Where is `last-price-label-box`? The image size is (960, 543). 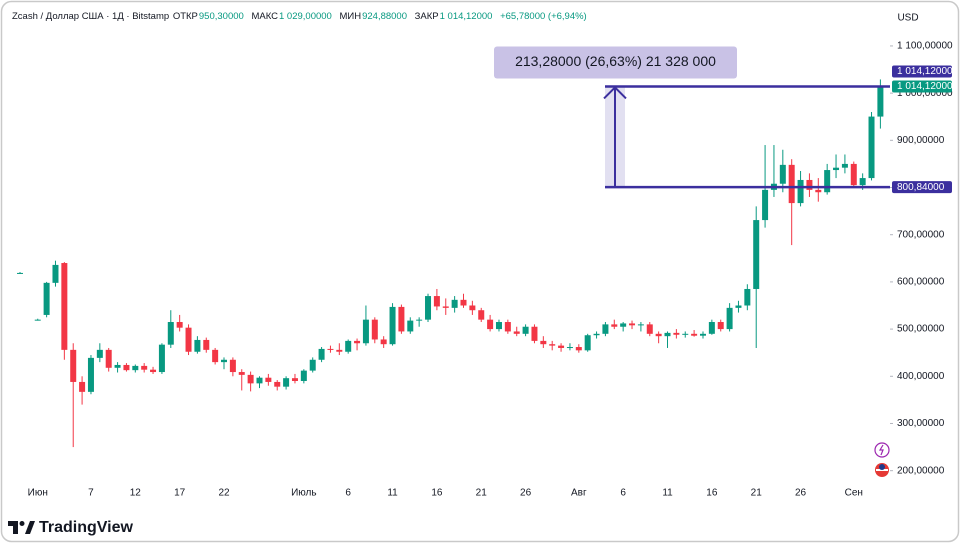 last-price-label-box is located at coordinates (922, 86).